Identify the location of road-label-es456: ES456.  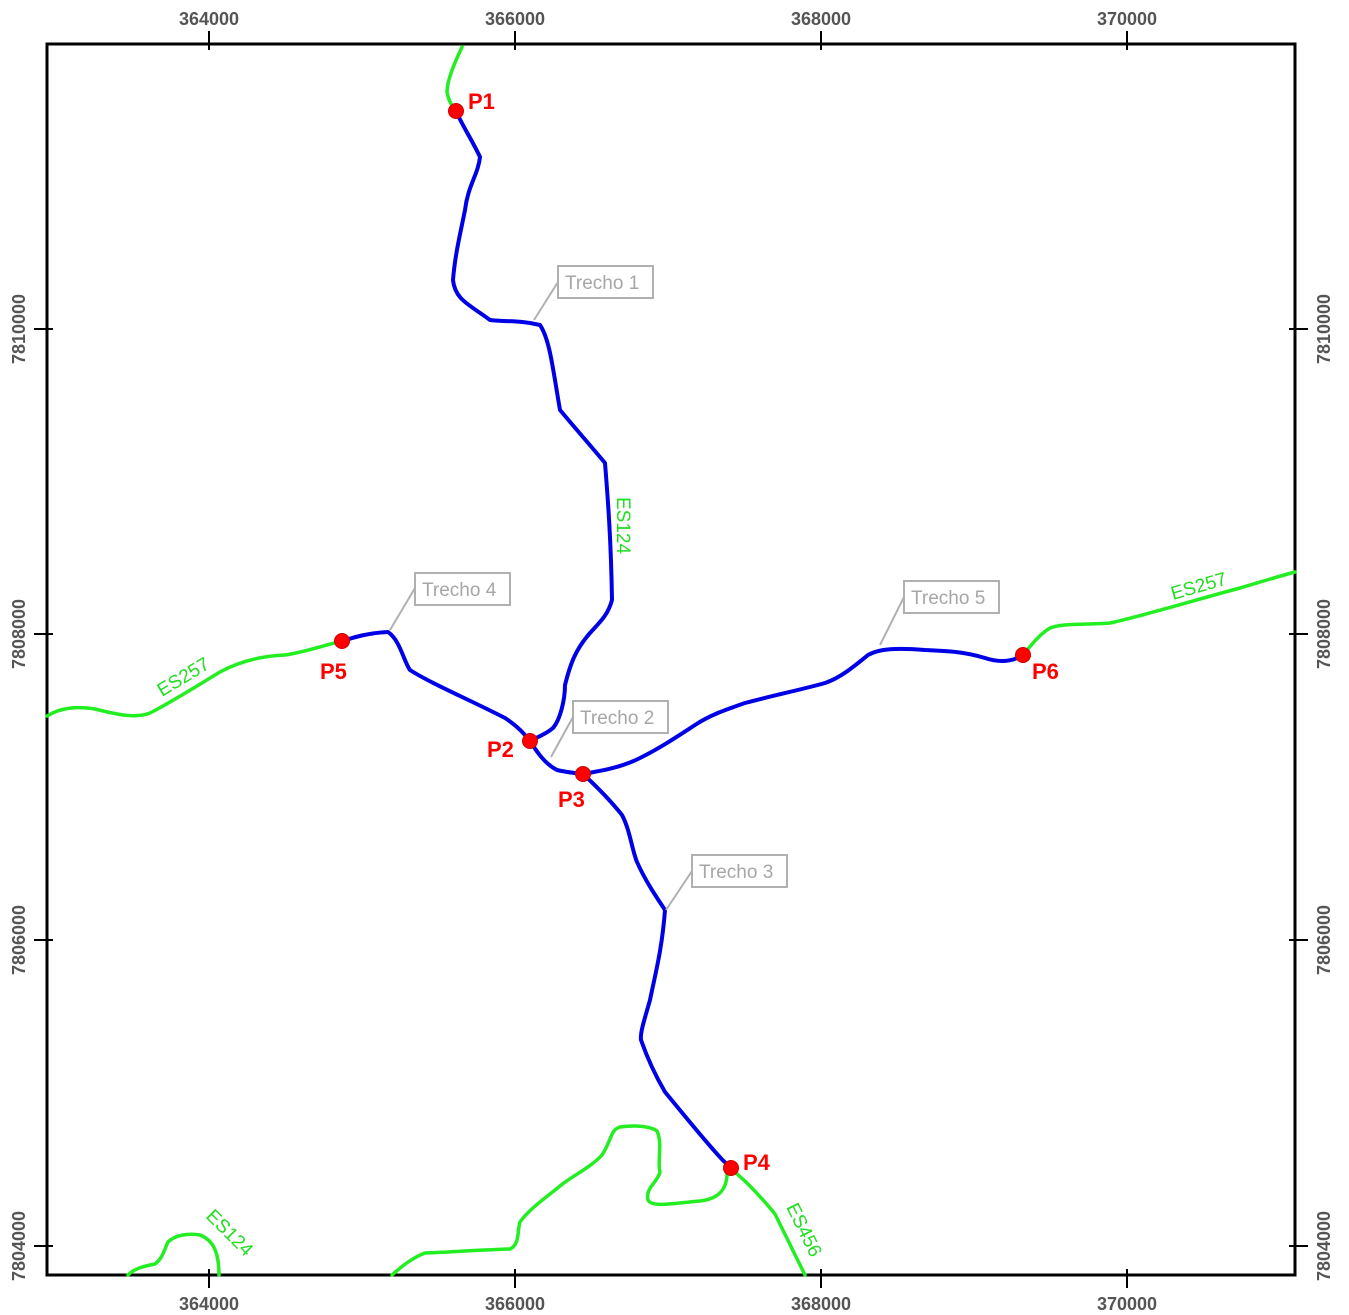
(804, 1230).